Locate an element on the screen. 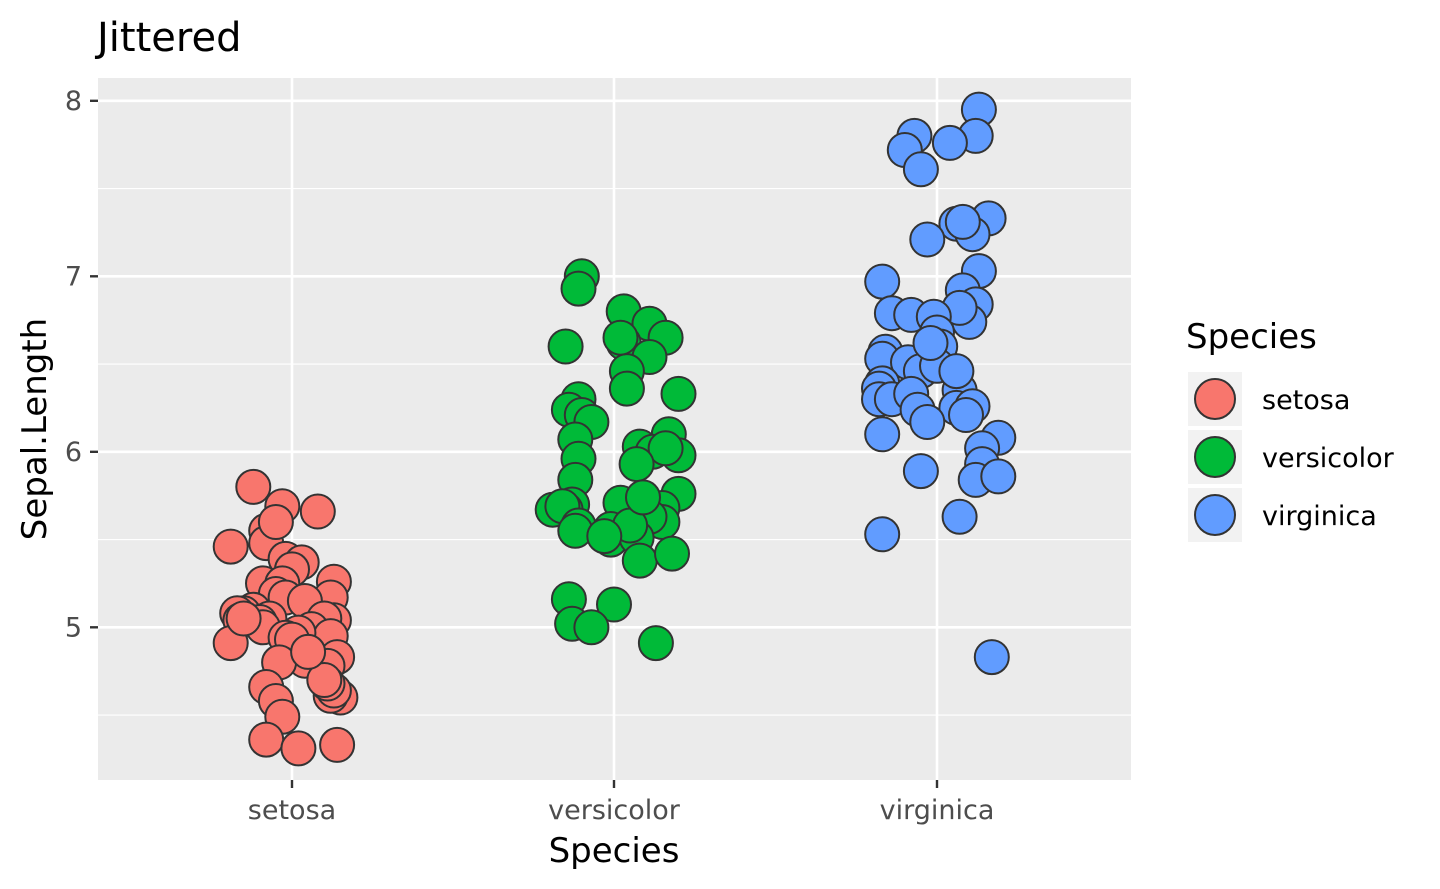 The width and height of the screenshot is (1440, 889). legend: Species setosa versicolor virginica is located at coordinates (1290, 429).